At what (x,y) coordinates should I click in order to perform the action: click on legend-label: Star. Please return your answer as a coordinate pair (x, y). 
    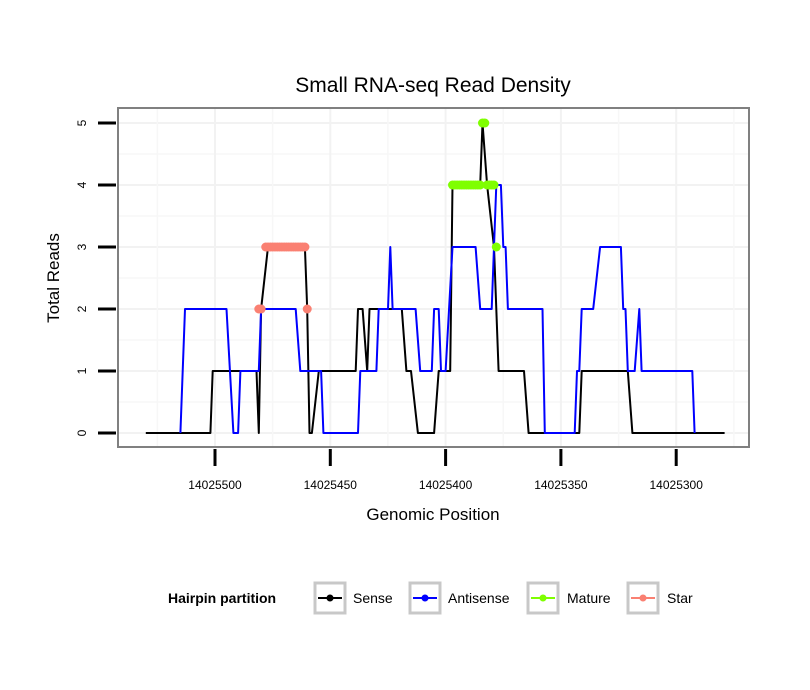
    Looking at the image, I should click on (680, 598).